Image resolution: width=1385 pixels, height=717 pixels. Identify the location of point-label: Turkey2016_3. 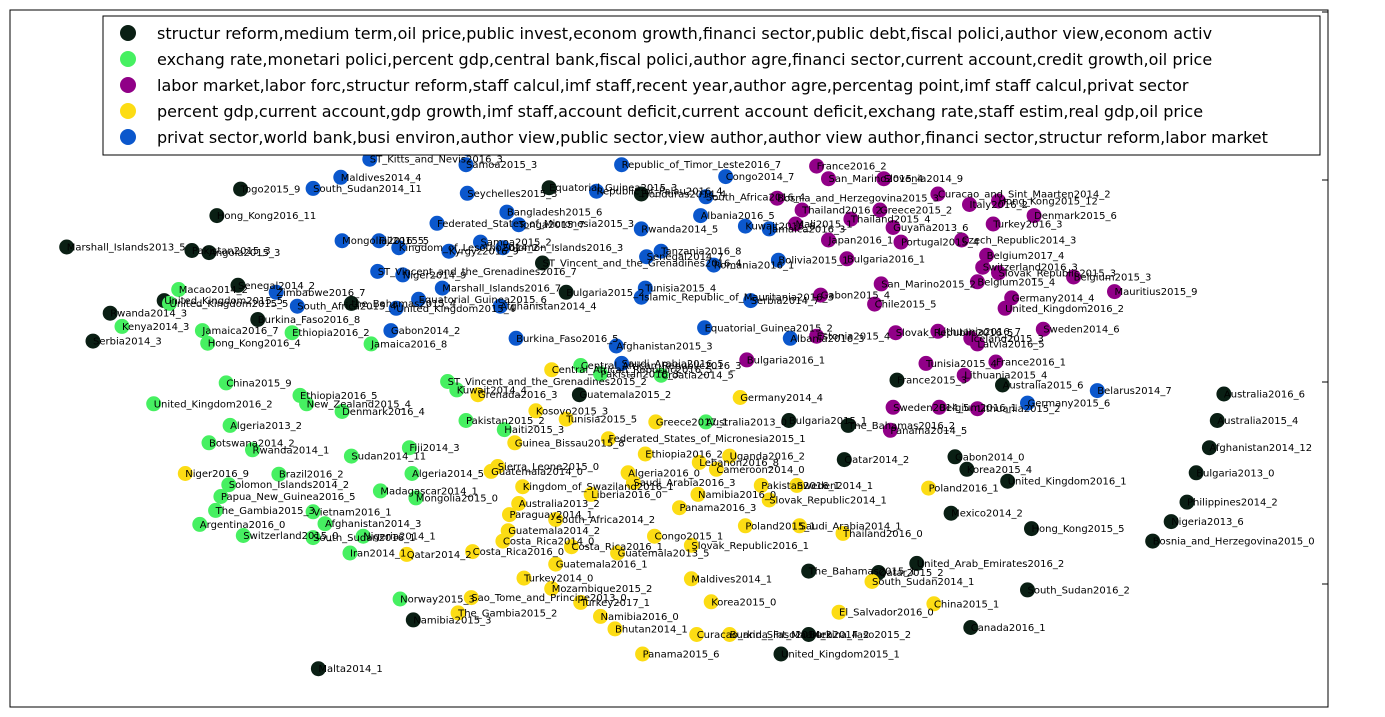
(1027, 225).